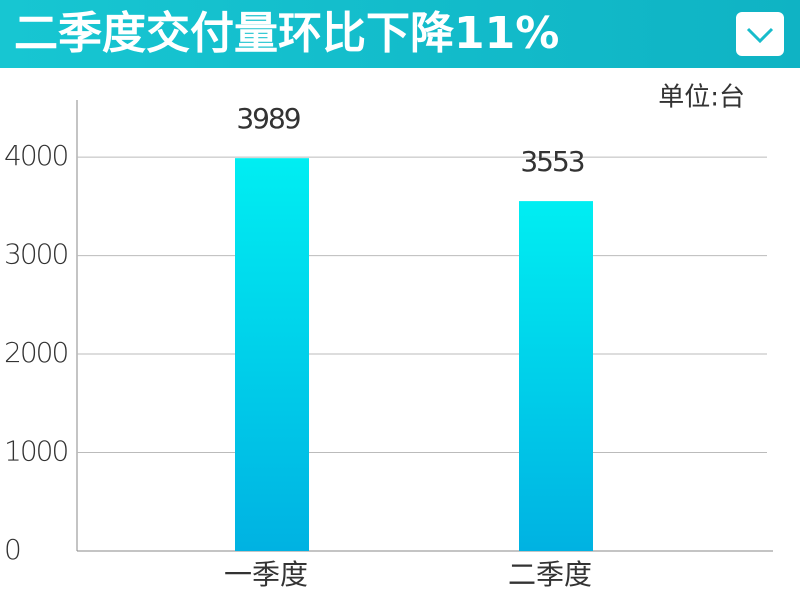 This screenshot has height=600, width=800. What do you see at coordinates (35, 254) in the screenshot?
I see `y-tick-label: 3000` at bounding box center [35, 254].